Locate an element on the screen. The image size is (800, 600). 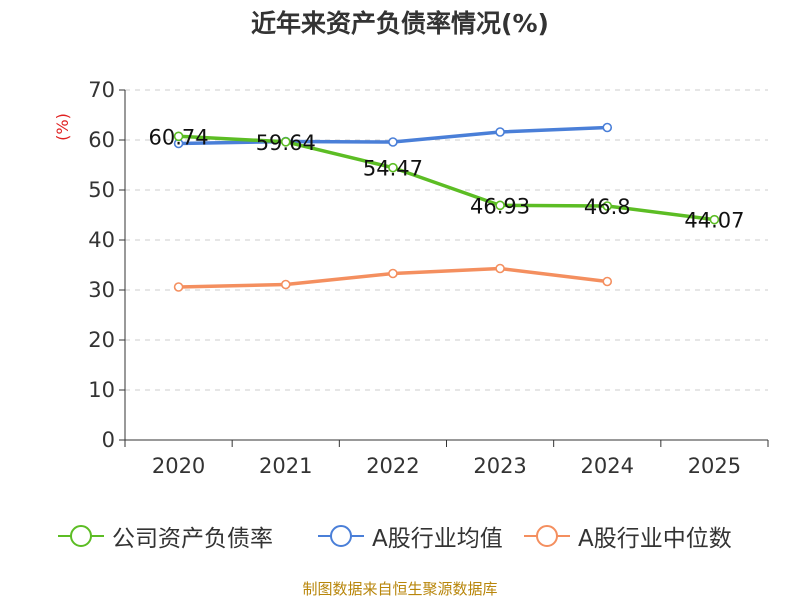
x-tick-label: 2021 is located at coordinates (285, 466).